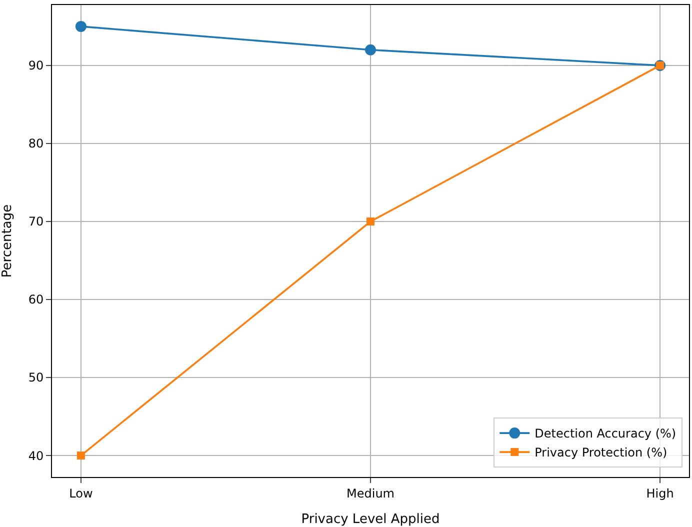  I want to click on y-tick-label: 80, so click(36, 143).